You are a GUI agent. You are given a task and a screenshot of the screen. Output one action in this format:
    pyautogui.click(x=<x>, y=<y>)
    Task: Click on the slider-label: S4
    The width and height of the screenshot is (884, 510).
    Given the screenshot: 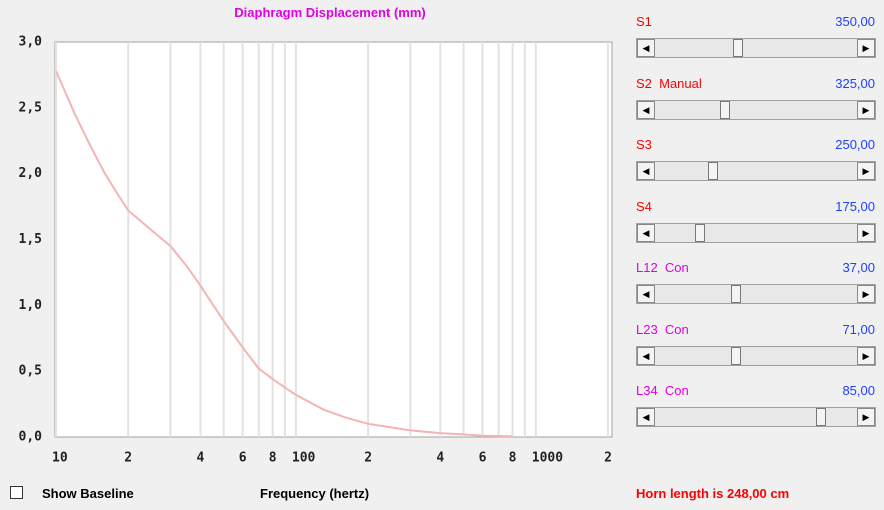 What is the action you would take?
    pyautogui.click(x=644, y=206)
    